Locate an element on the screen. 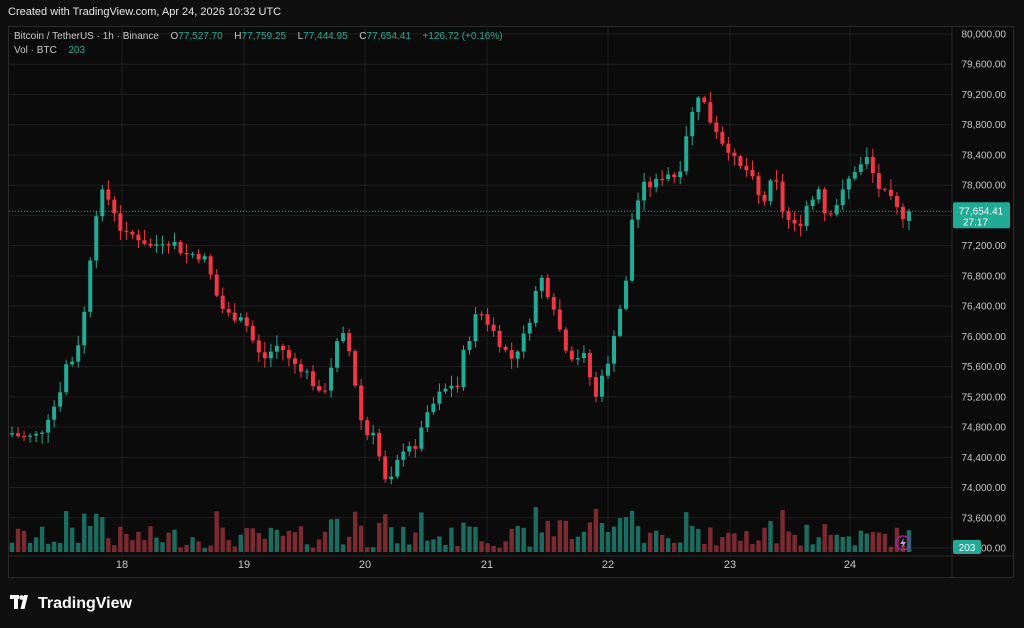 This screenshot has width=1024, height=628. lightning-icon is located at coordinates (903, 543).